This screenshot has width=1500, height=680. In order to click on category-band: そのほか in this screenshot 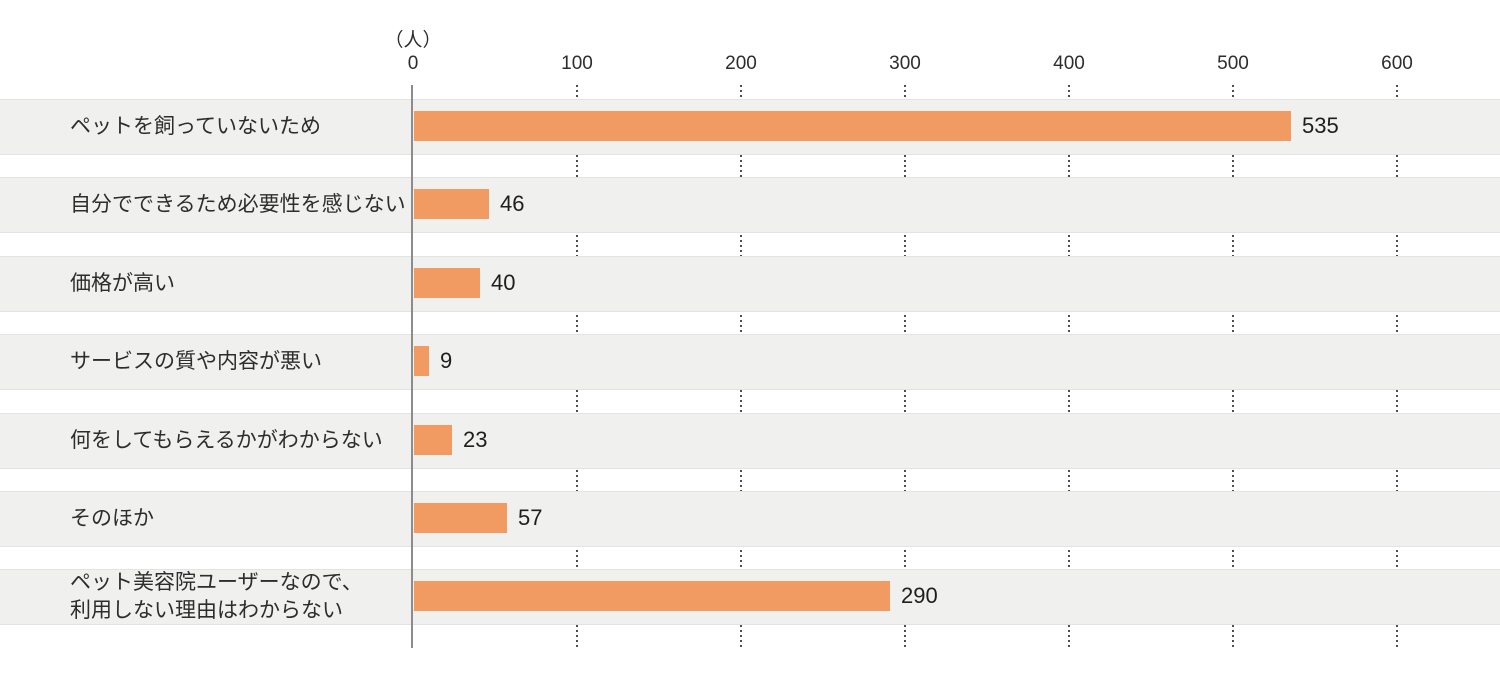, I will do `click(750, 519)`.